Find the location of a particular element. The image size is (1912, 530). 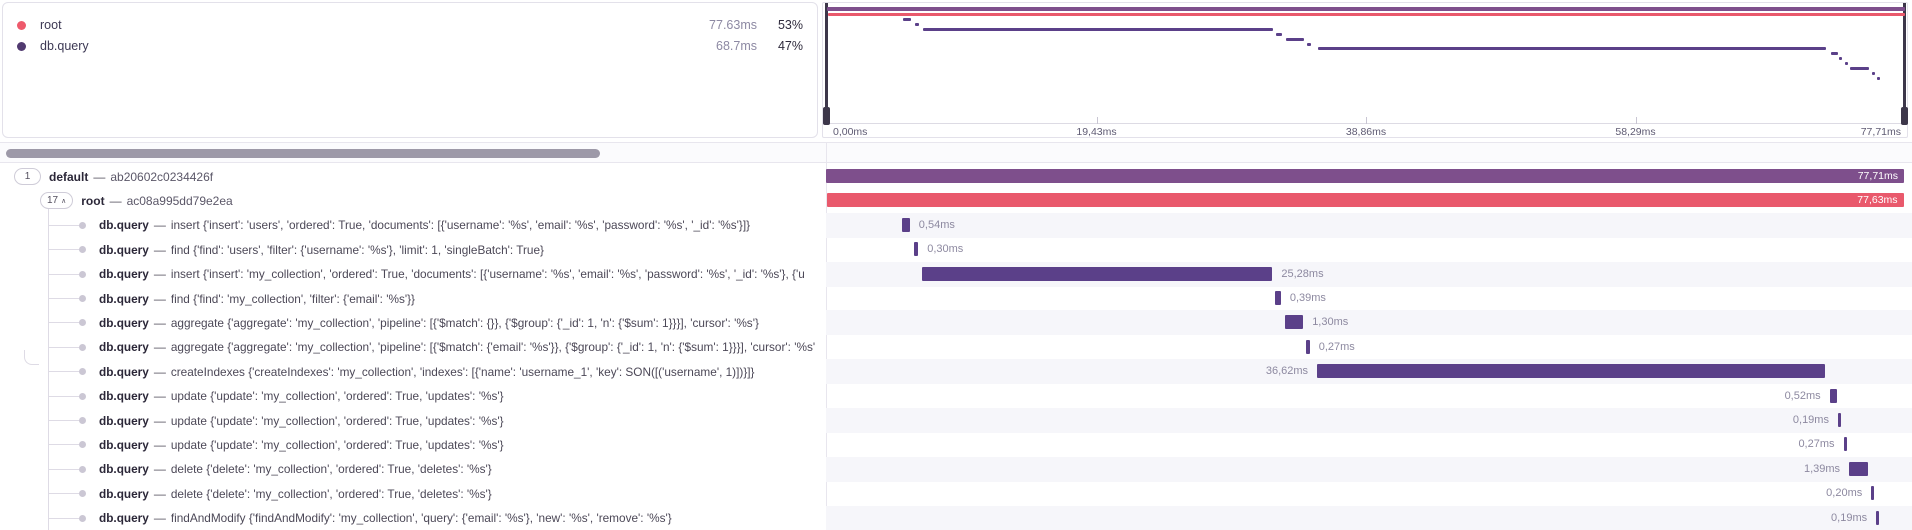

minimap-right-brush-handle is located at coordinates (1904, 64).